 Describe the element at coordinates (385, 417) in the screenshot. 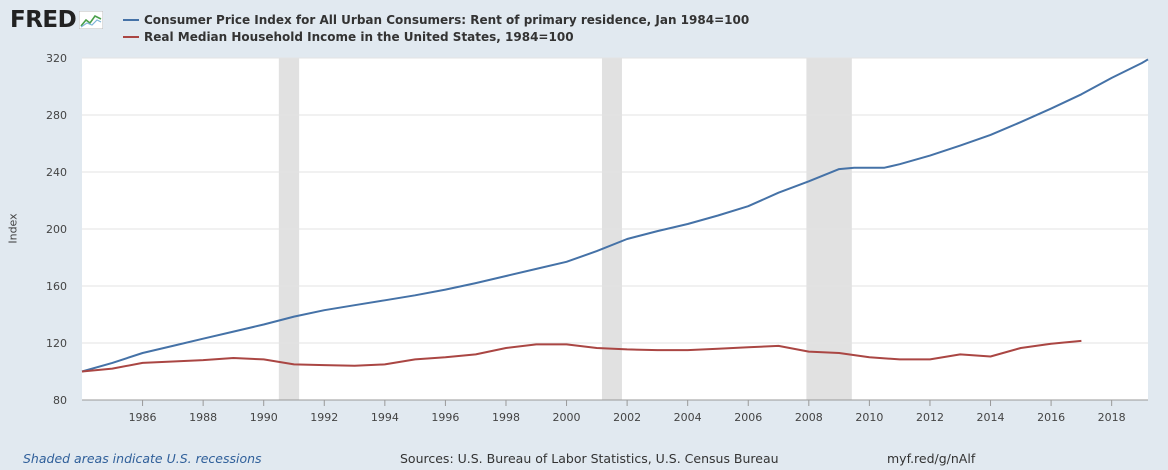

I see `x-tick-label-1994: 1994` at that location.